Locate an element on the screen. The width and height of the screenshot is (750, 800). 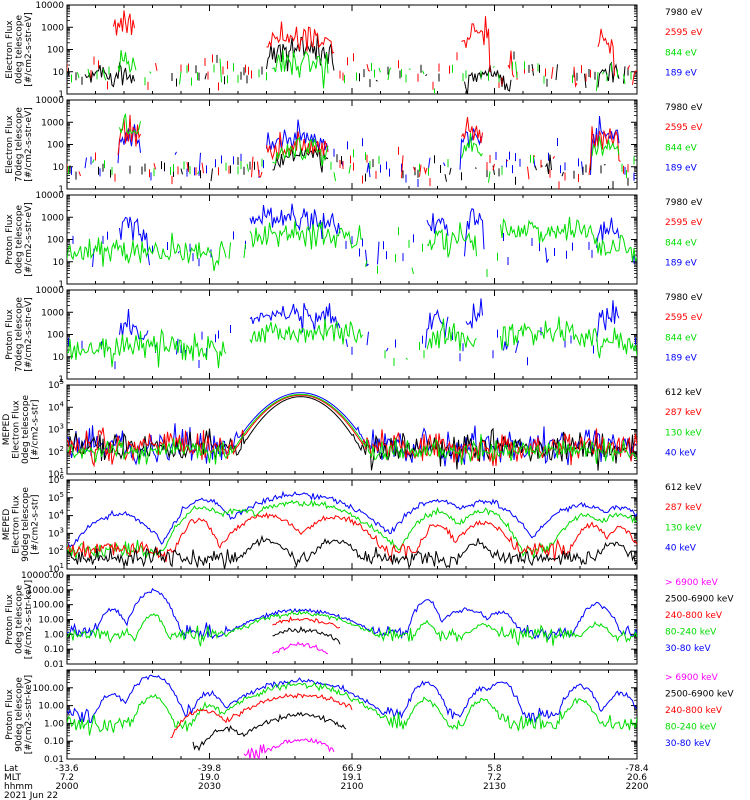
y-tick-label: 10 is located at coordinates (59, 358).